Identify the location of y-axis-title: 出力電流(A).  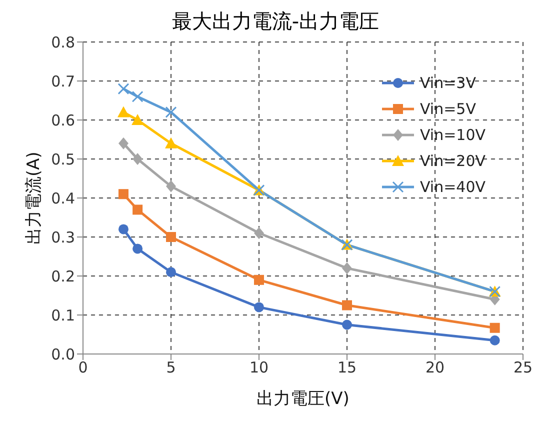
(34, 198).